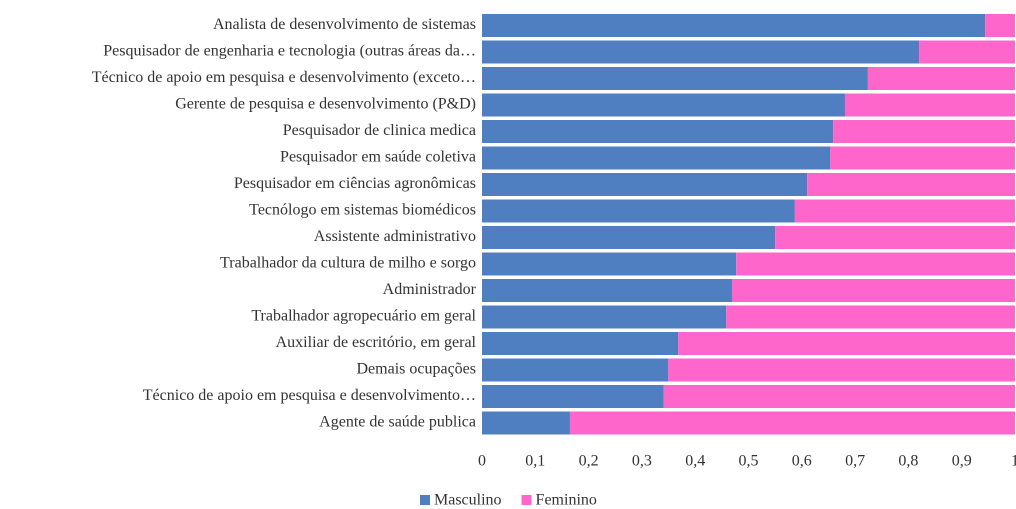  I want to click on x-tick-label: 0,7, so click(855, 461).